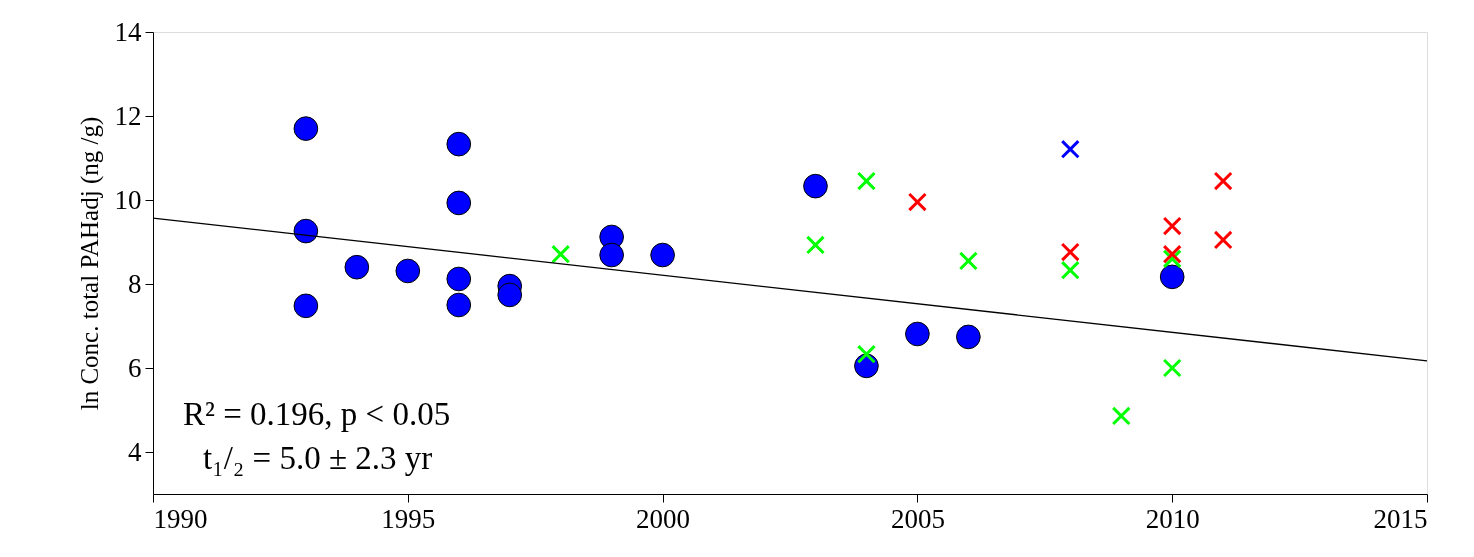  Describe the element at coordinates (135, 451) in the screenshot. I see `y-tick-label: 4` at that location.